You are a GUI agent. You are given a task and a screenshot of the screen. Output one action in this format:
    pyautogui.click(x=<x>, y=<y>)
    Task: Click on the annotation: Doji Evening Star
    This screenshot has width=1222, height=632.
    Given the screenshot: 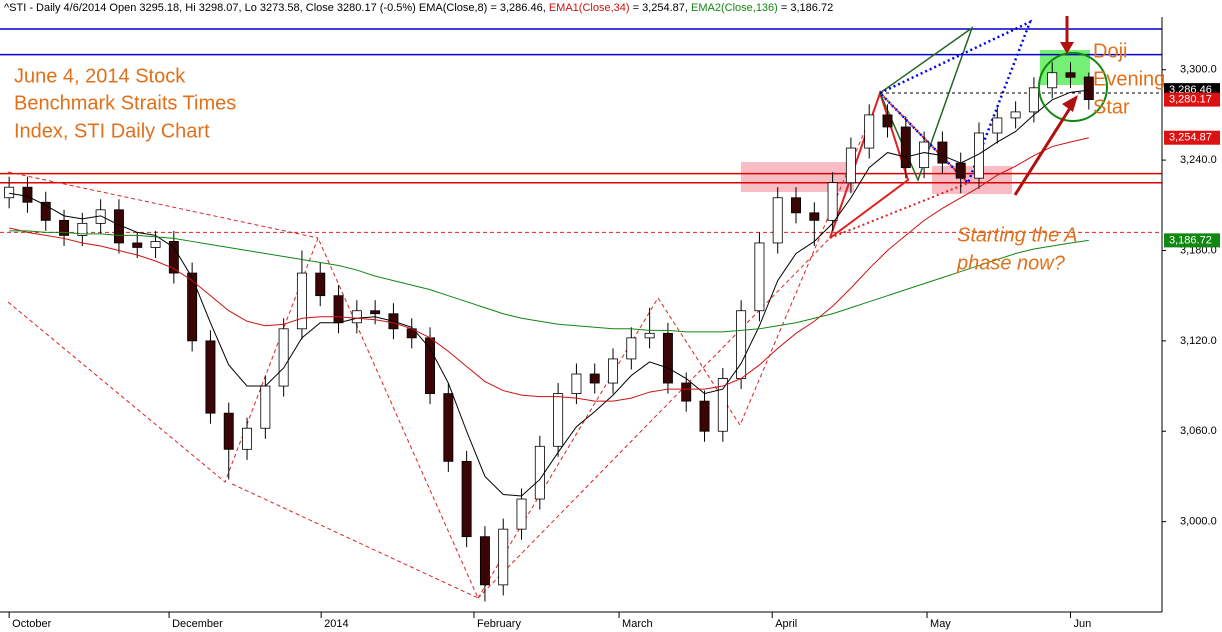 What is the action you would take?
    pyautogui.click(x=1129, y=79)
    